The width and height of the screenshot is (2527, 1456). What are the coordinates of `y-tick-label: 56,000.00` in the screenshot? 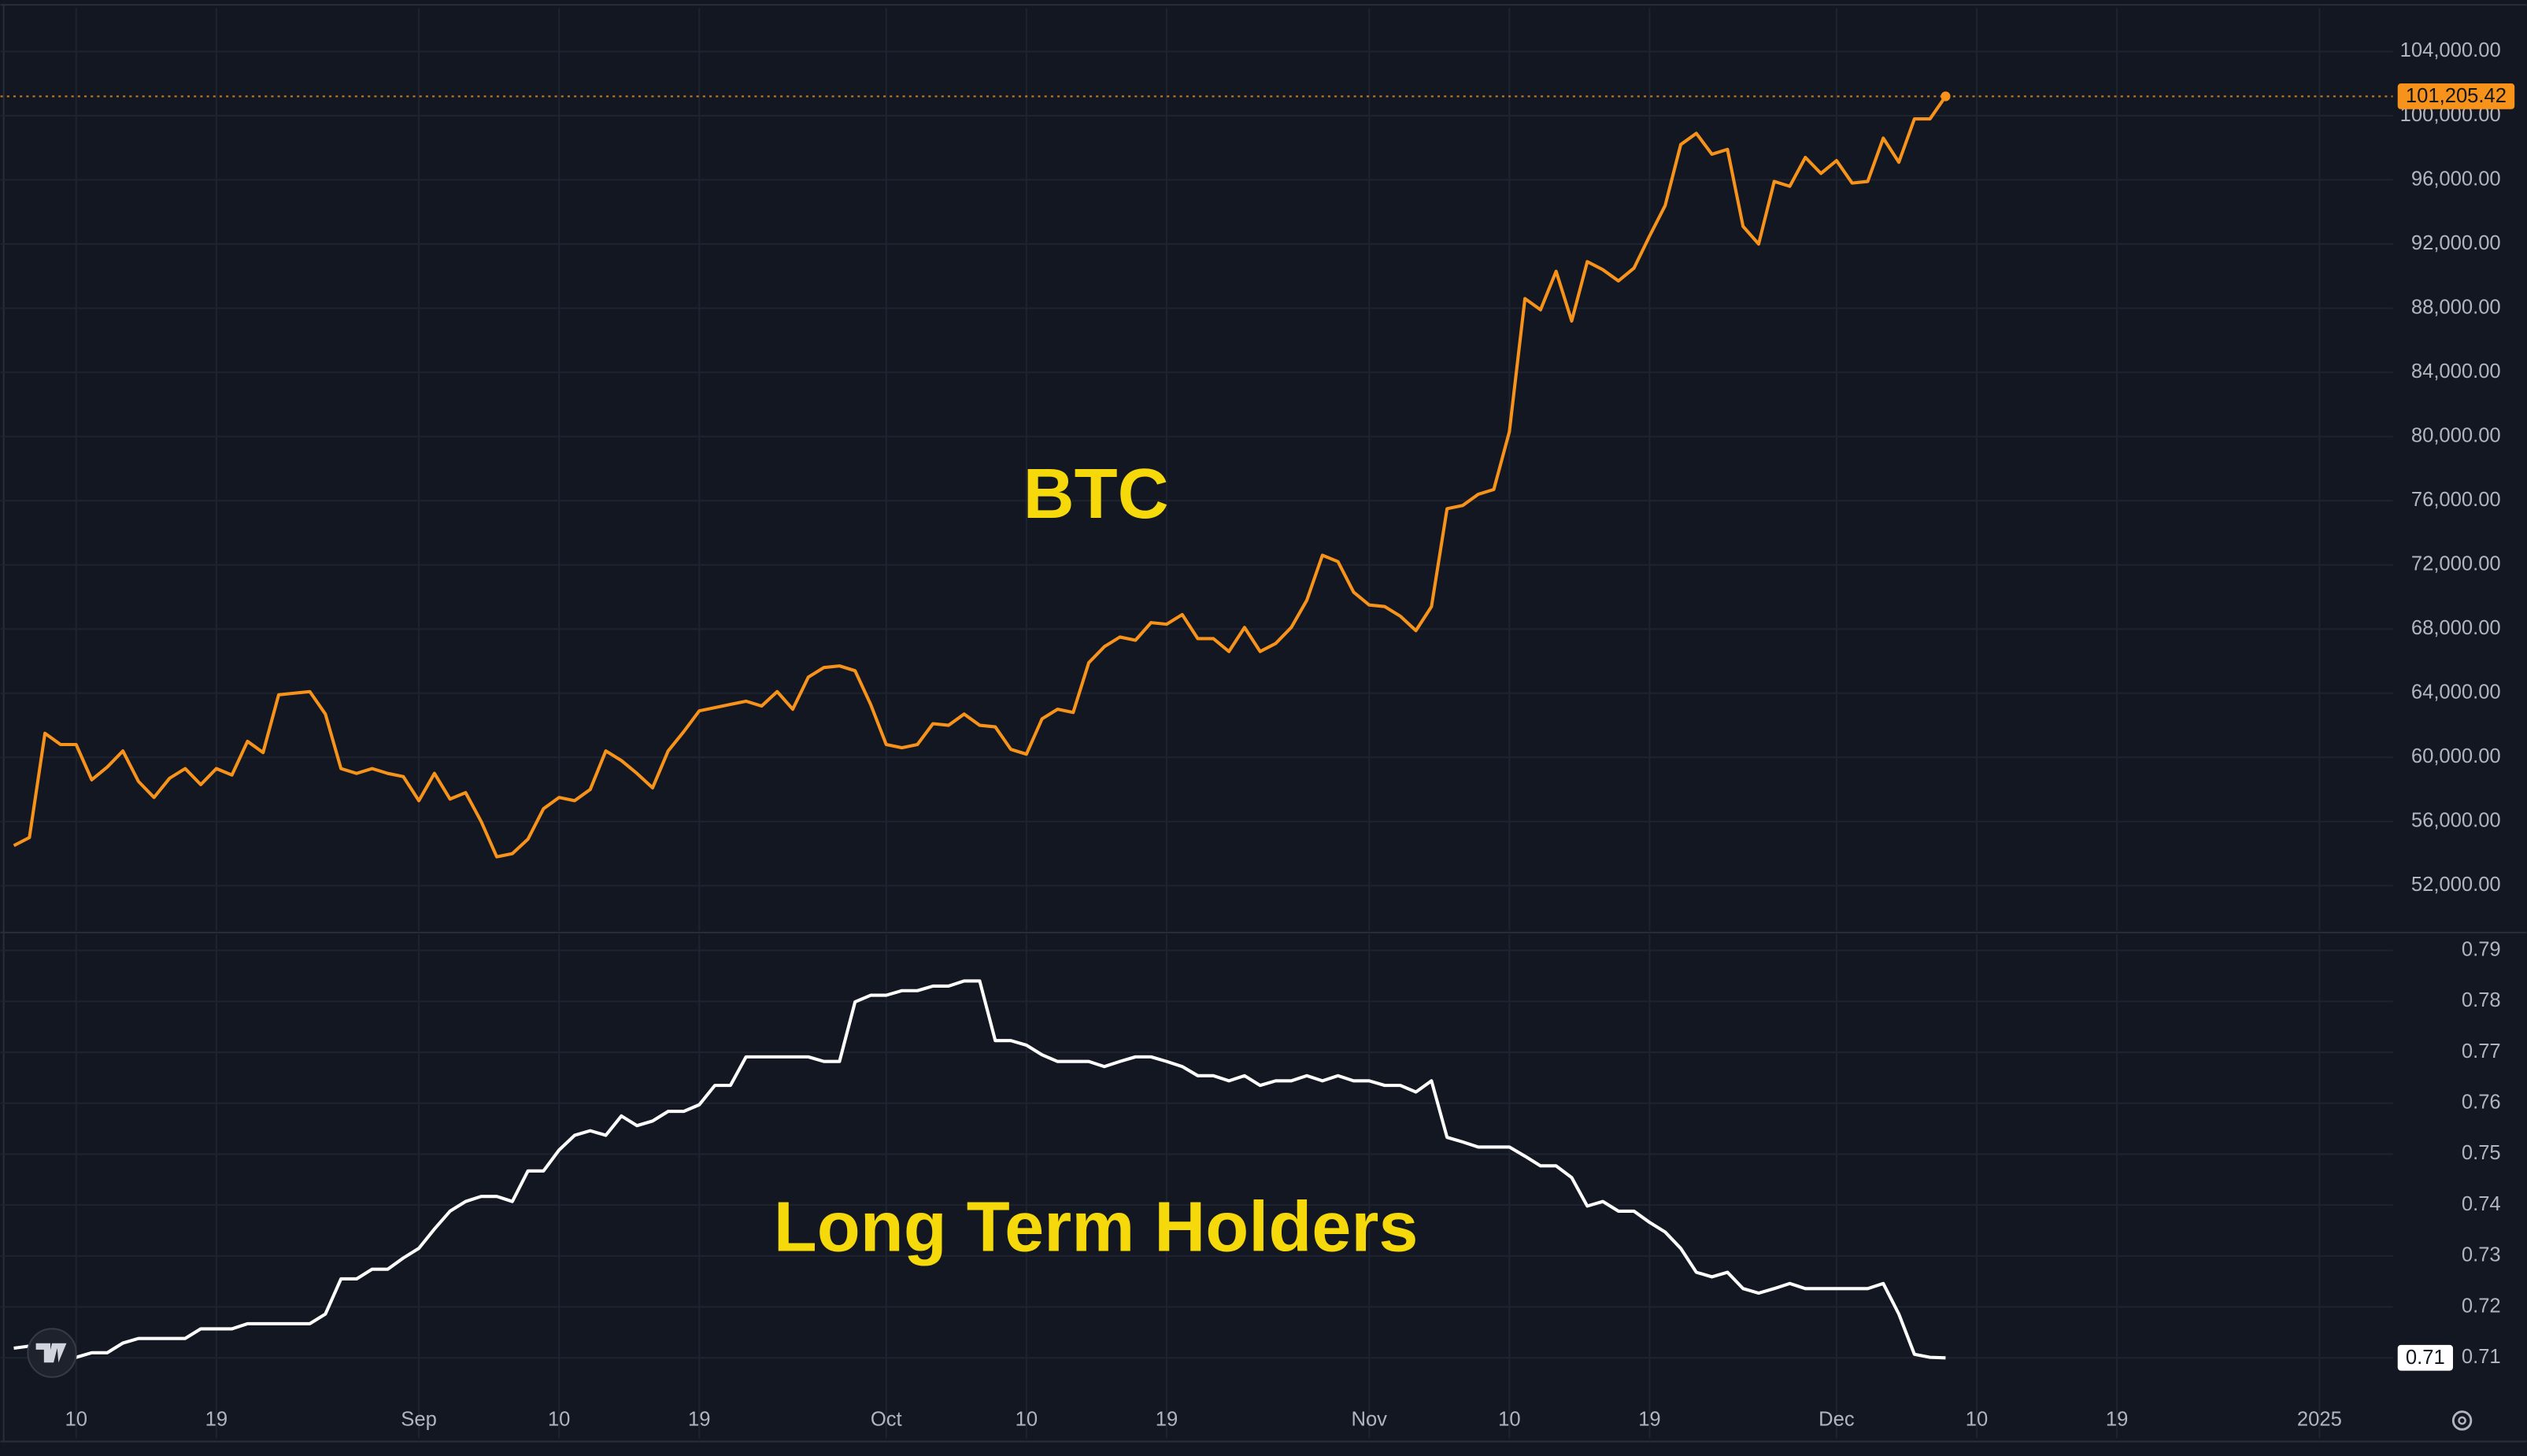 It's located at (2456, 821).